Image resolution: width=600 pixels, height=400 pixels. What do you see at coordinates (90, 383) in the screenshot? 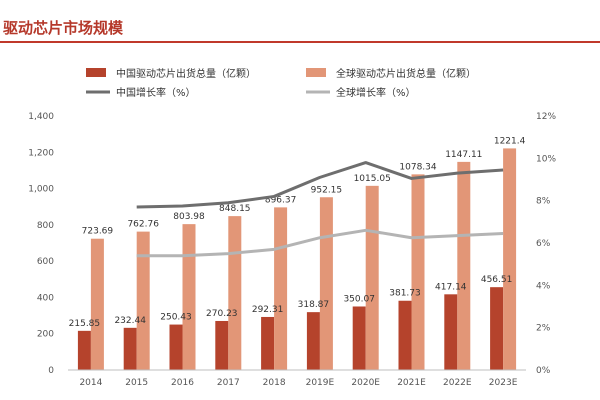
I see `x-tick-label: 2014` at bounding box center [90, 383].